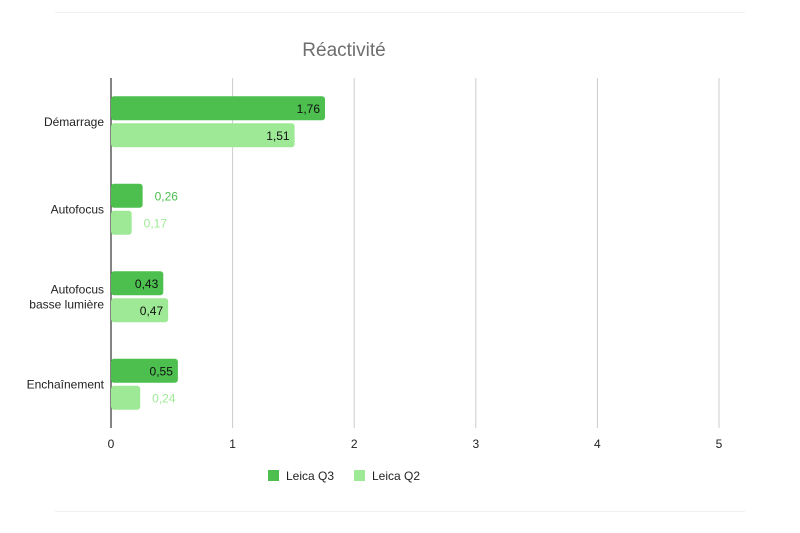 This screenshot has width=800, height=533. I want to click on data-label: 0,24, so click(164, 398).